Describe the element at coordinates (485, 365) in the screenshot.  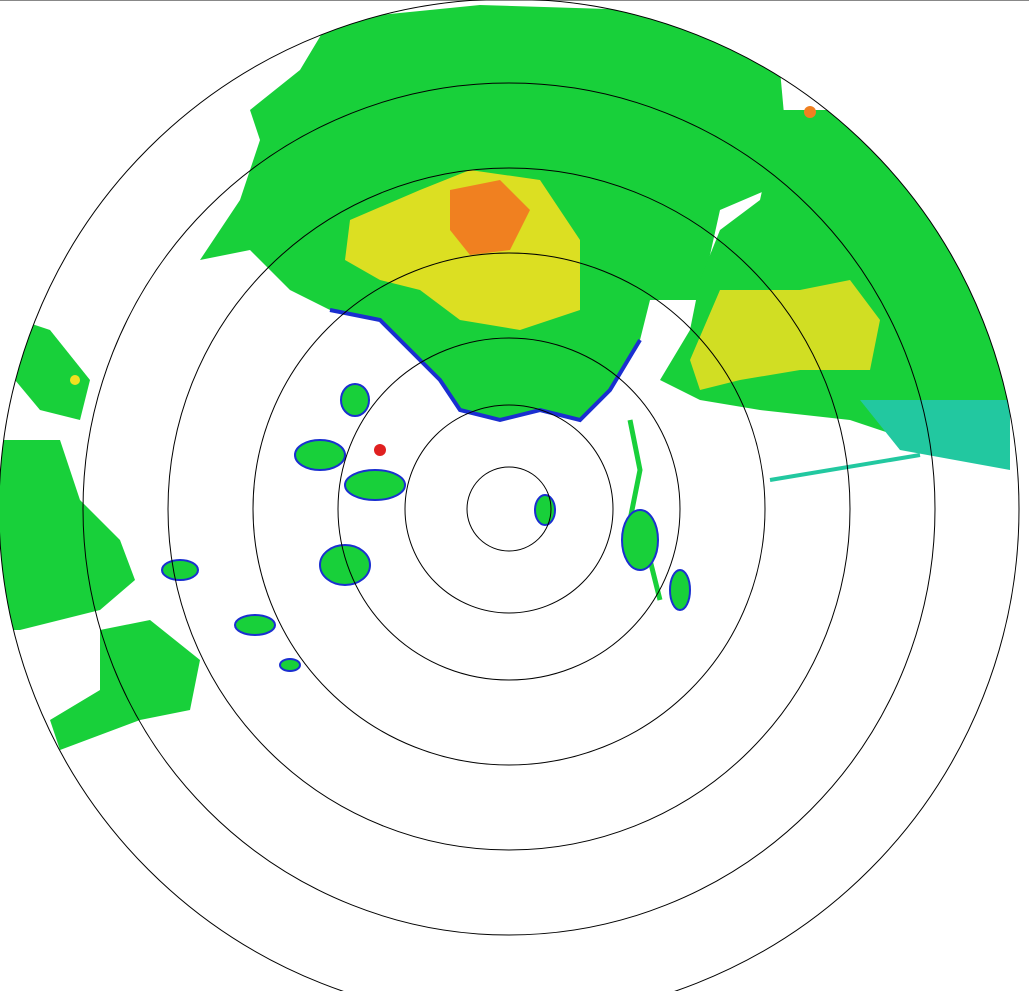
I see `echo-north-edge` at that location.